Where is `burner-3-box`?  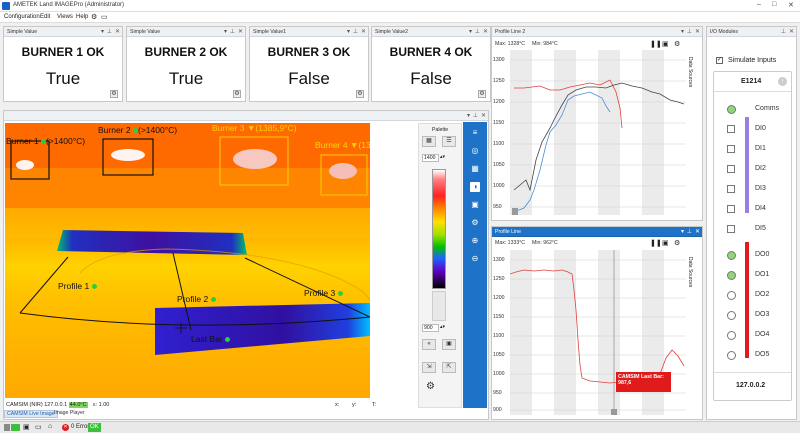
burner-3-box is located at coordinates (254, 161).